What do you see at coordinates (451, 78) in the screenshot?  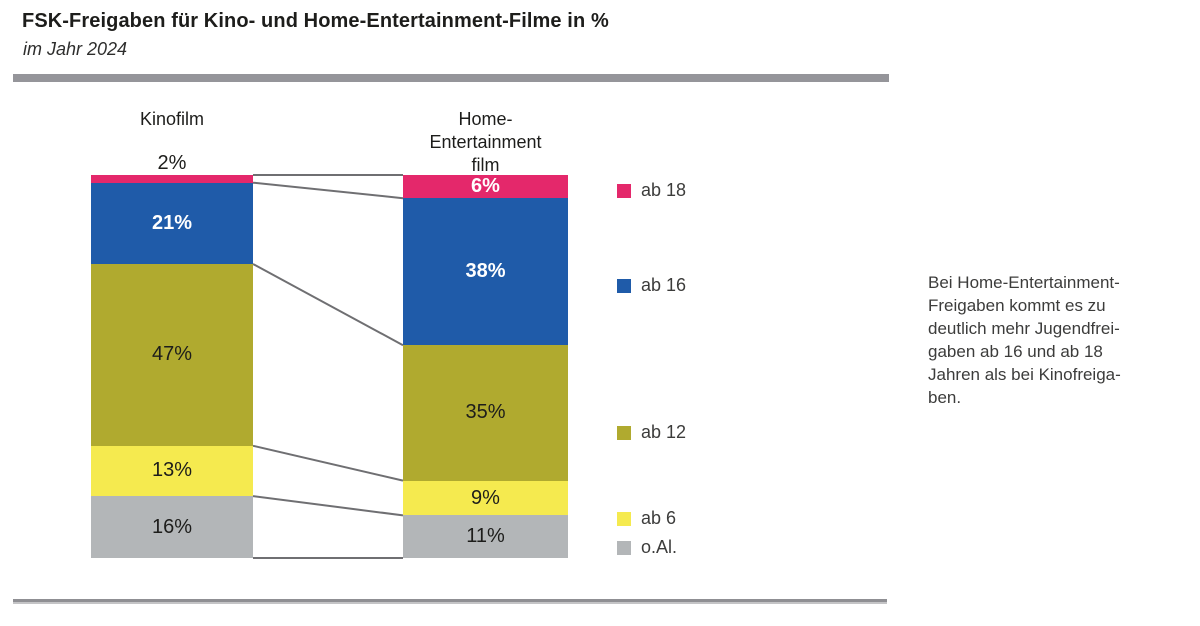 I see `top-divider` at bounding box center [451, 78].